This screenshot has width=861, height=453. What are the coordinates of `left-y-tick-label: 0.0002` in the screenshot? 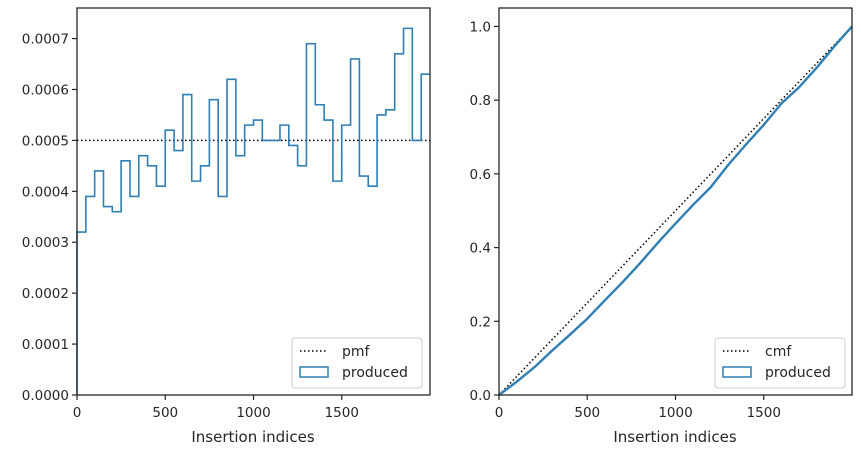 It's located at (45, 294).